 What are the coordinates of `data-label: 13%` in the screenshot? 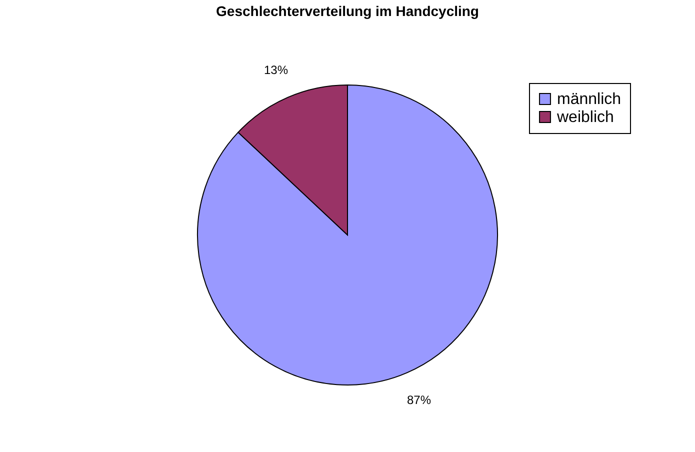 It's located at (276, 69).